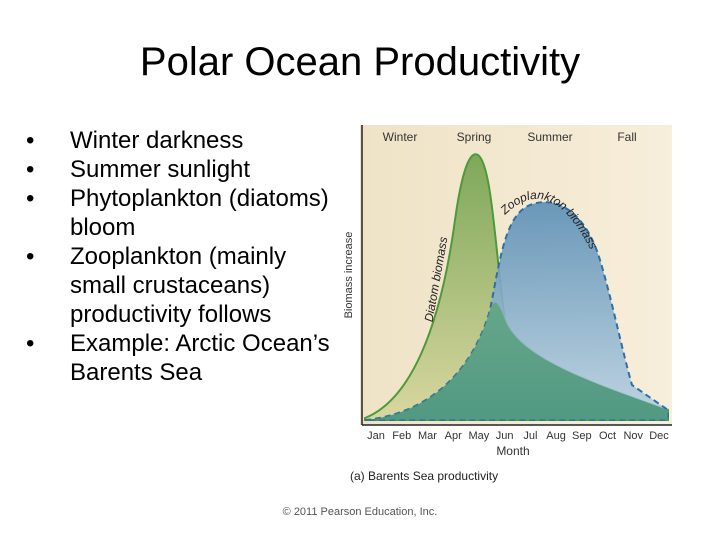 The image size is (720, 540). I want to click on month-label: Apr, so click(453, 436).